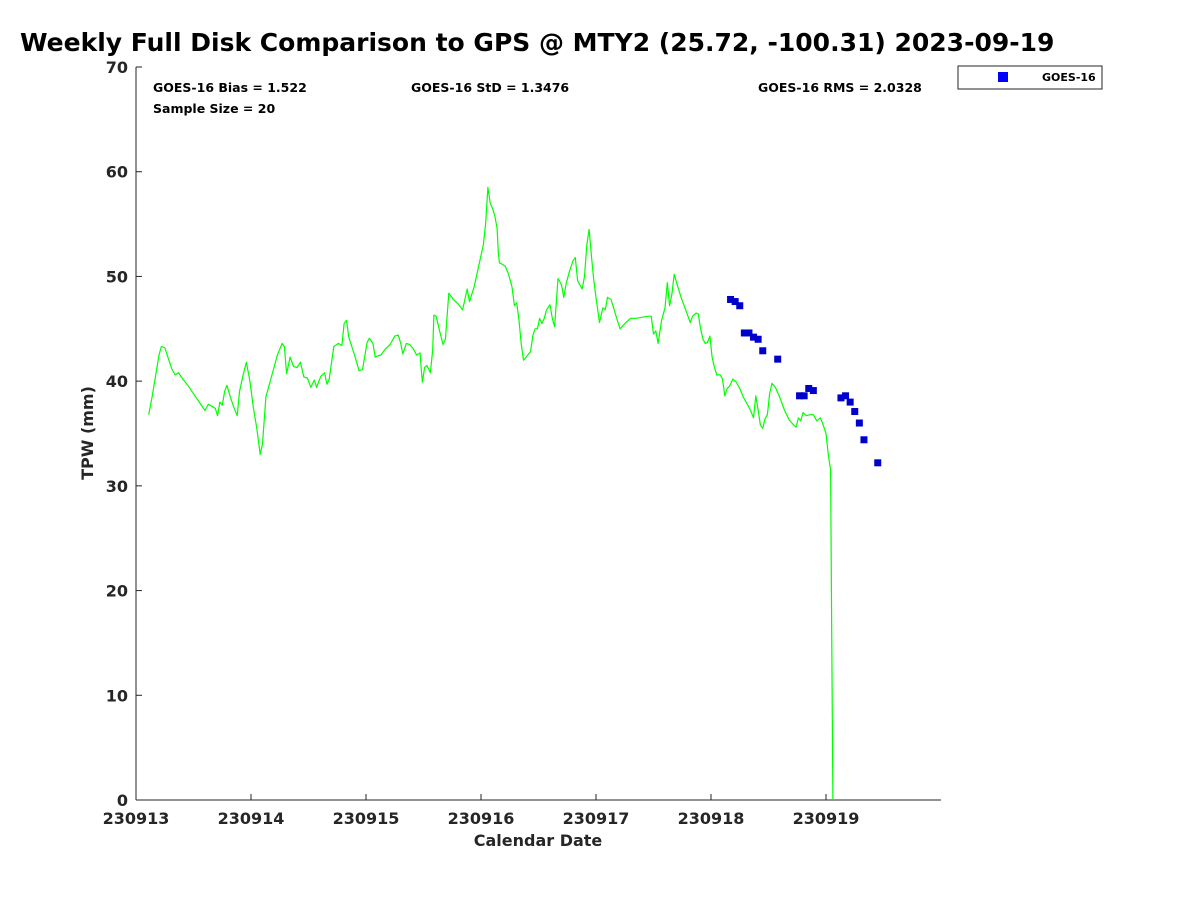  I want to click on stat-rms: GOES-16 RMS = 2.0328, so click(840, 87).